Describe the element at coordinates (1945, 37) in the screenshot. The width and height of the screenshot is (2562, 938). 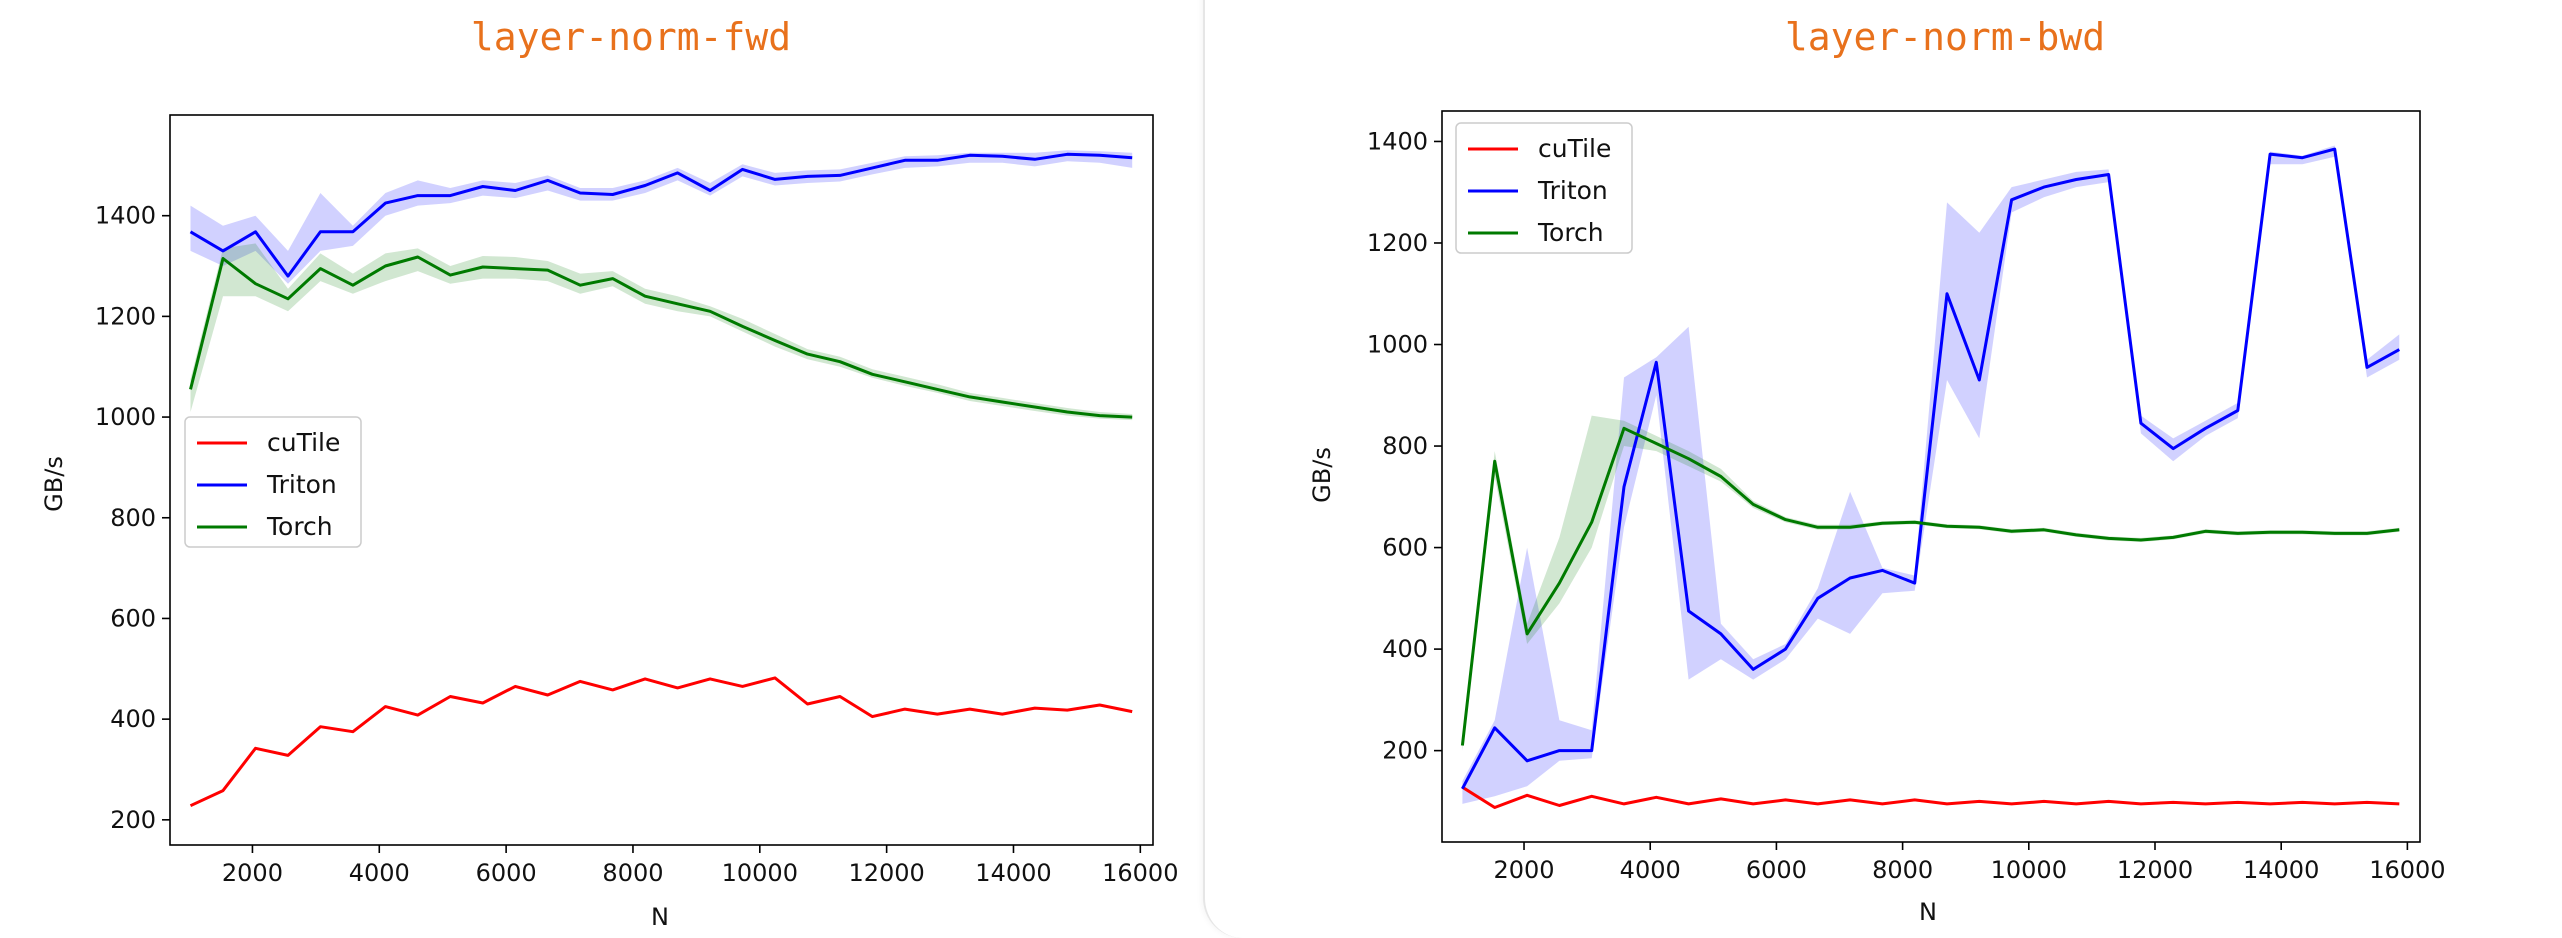
I see `chart-title: layer-norm-bwd` at that location.